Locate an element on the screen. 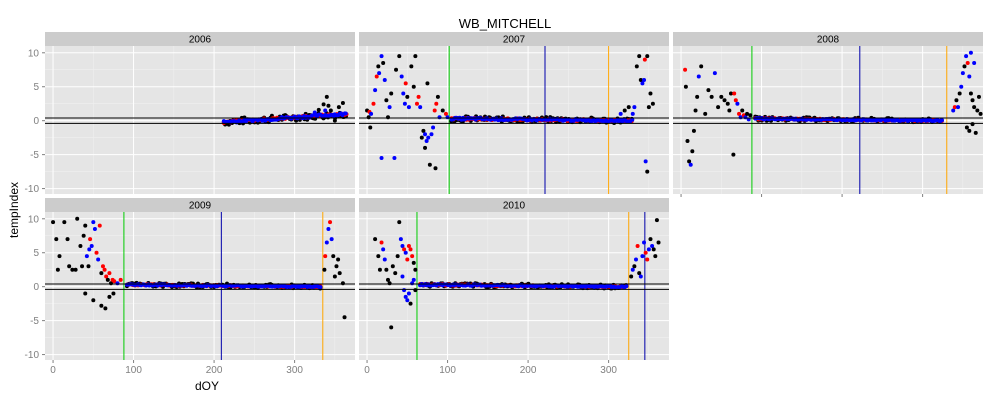 Image resolution: width=1000 pixels, height=400 pixels. x-tick-label: 100 is located at coordinates (133, 370).